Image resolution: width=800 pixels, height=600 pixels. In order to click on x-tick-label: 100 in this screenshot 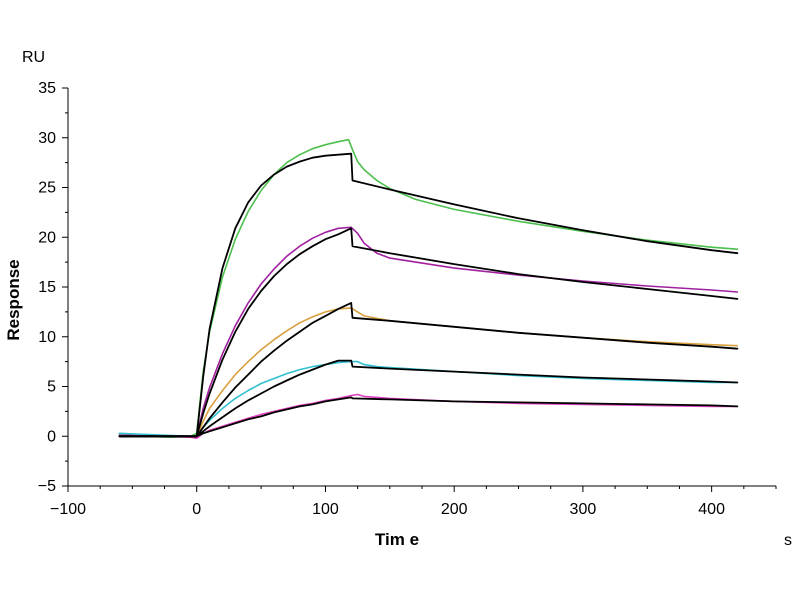, I will do `click(325, 509)`.